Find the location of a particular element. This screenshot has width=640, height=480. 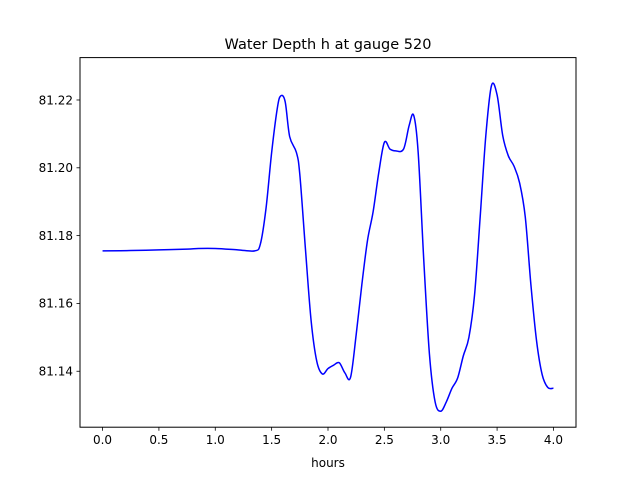

x-tick-label: 2.5 is located at coordinates (384, 440).